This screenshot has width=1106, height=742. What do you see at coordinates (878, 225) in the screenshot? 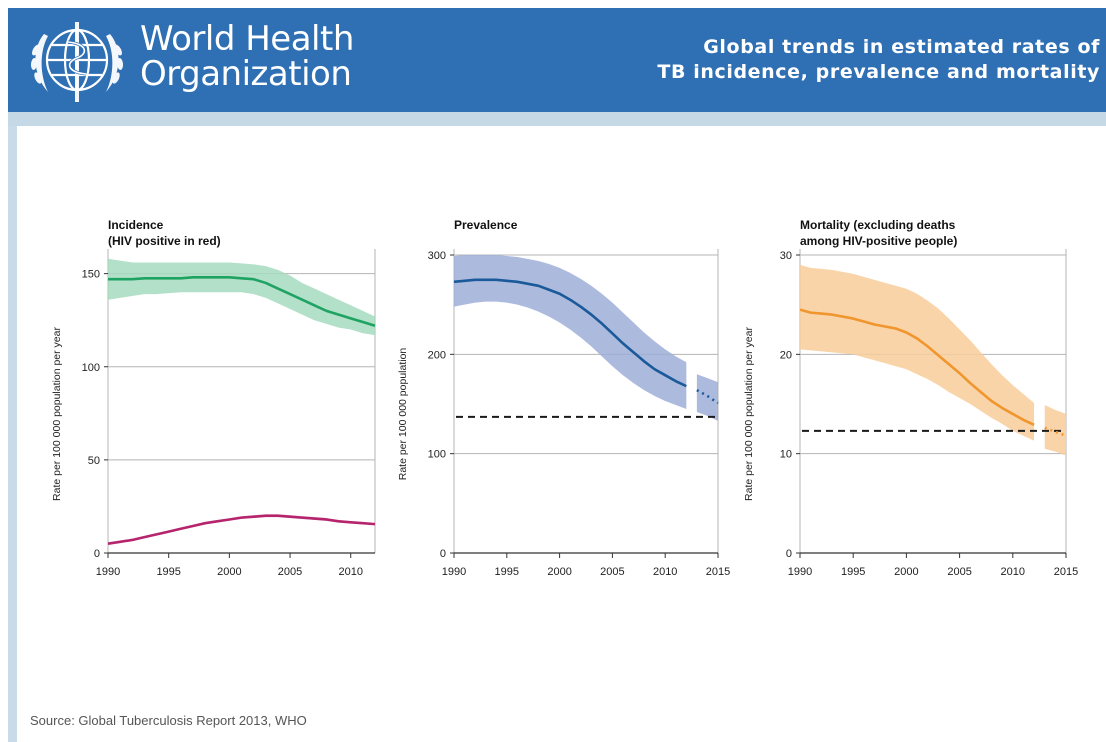
I see `chart-title: Mortality (excluding deaths` at bounding box center [878, 225].